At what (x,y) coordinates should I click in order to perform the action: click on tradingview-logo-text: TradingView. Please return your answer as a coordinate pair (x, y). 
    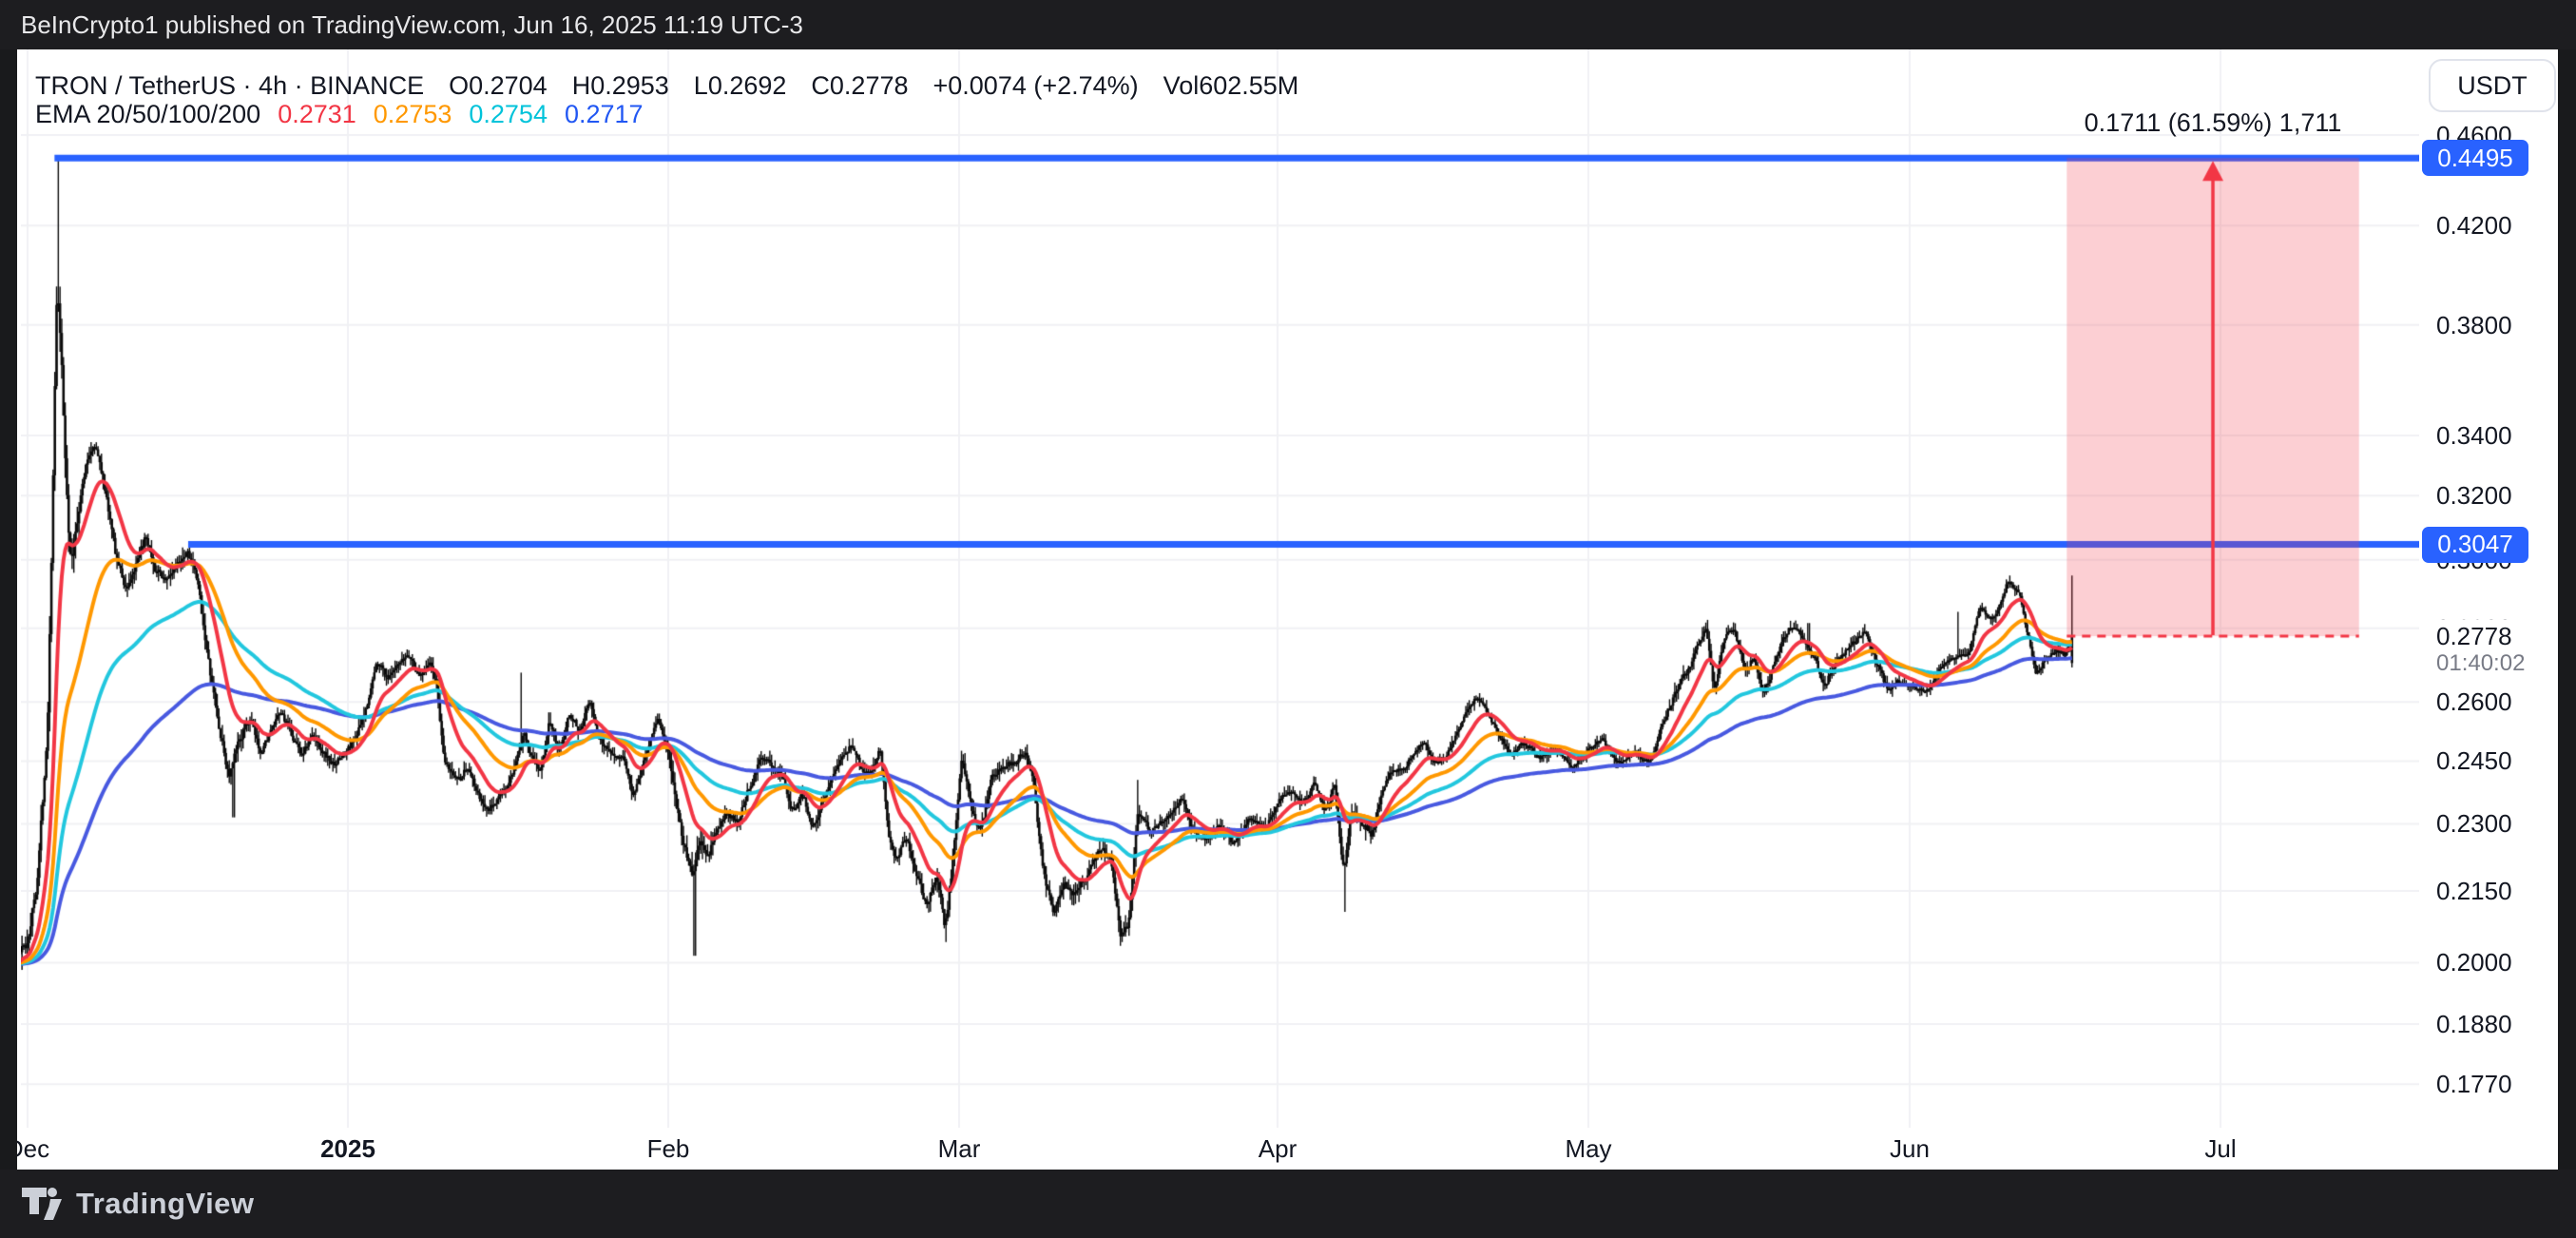
    Looking at the image, I should click on (165, 1204).